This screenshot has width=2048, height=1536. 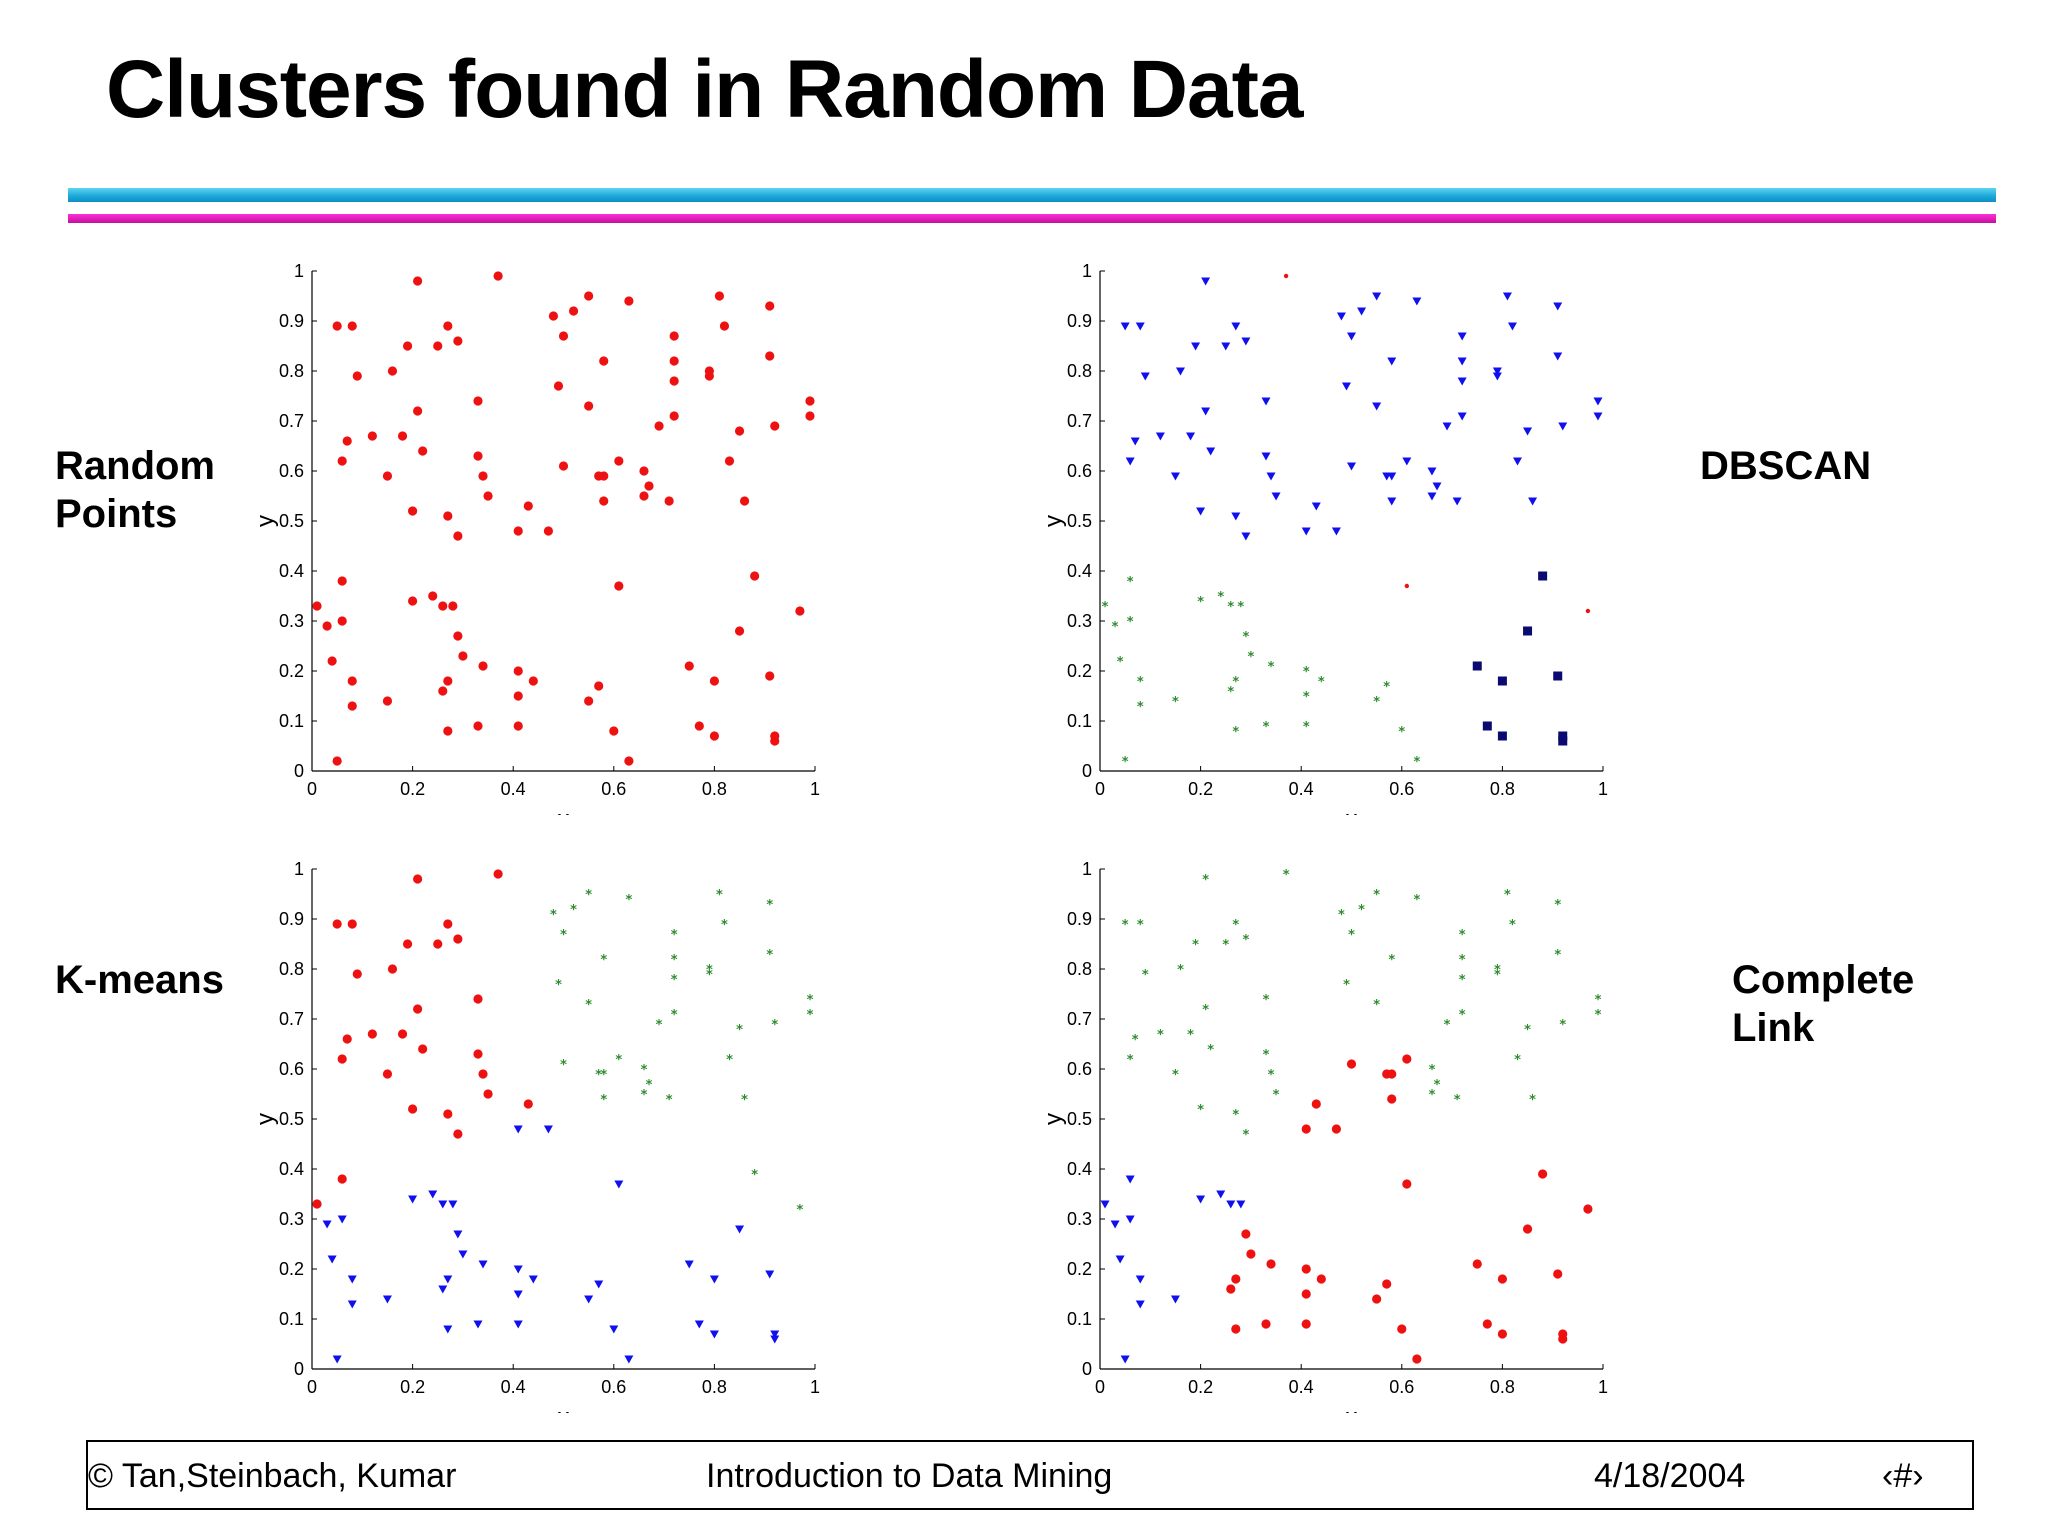 I want to click on x-axis-label: x, so click(x=564, y=1408).